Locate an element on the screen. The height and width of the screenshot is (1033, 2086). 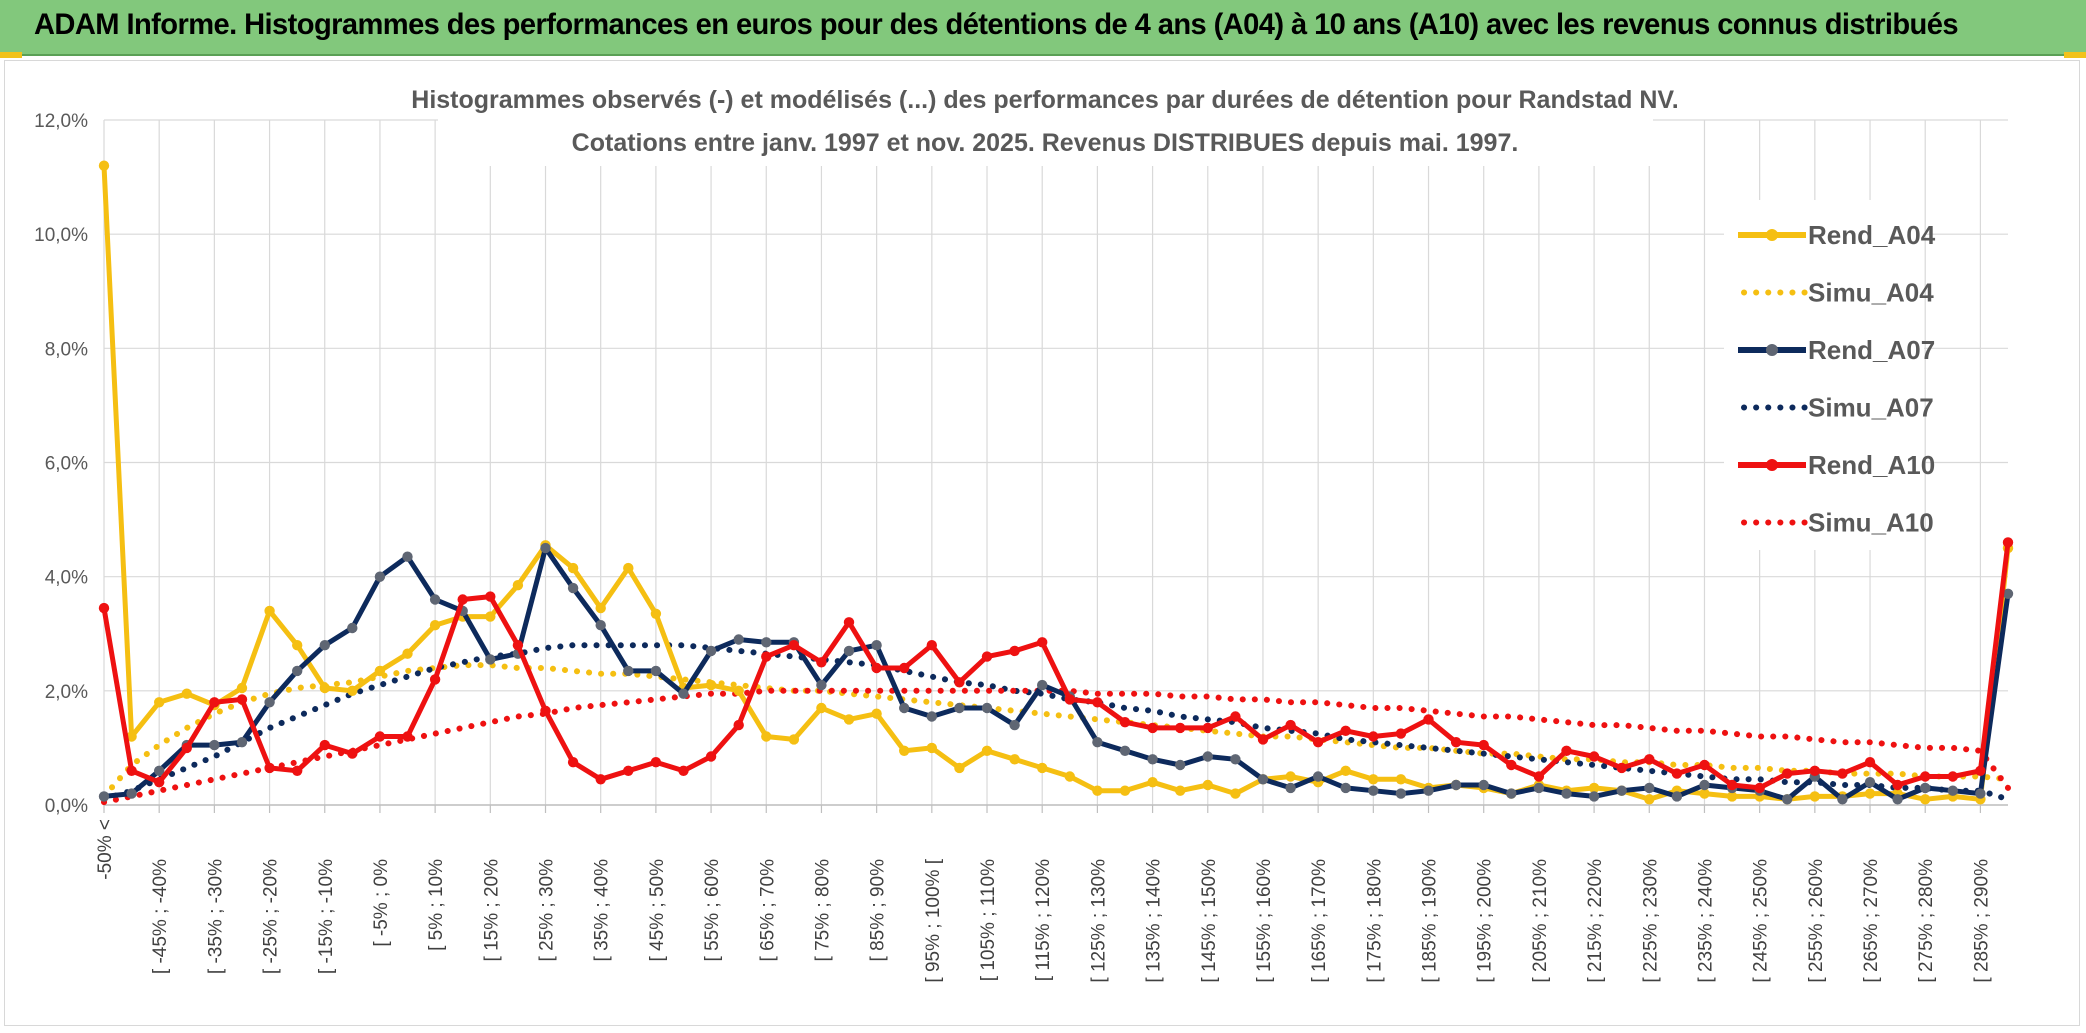
y-tick-label: 8,0% is located at coordinates (66, 349).